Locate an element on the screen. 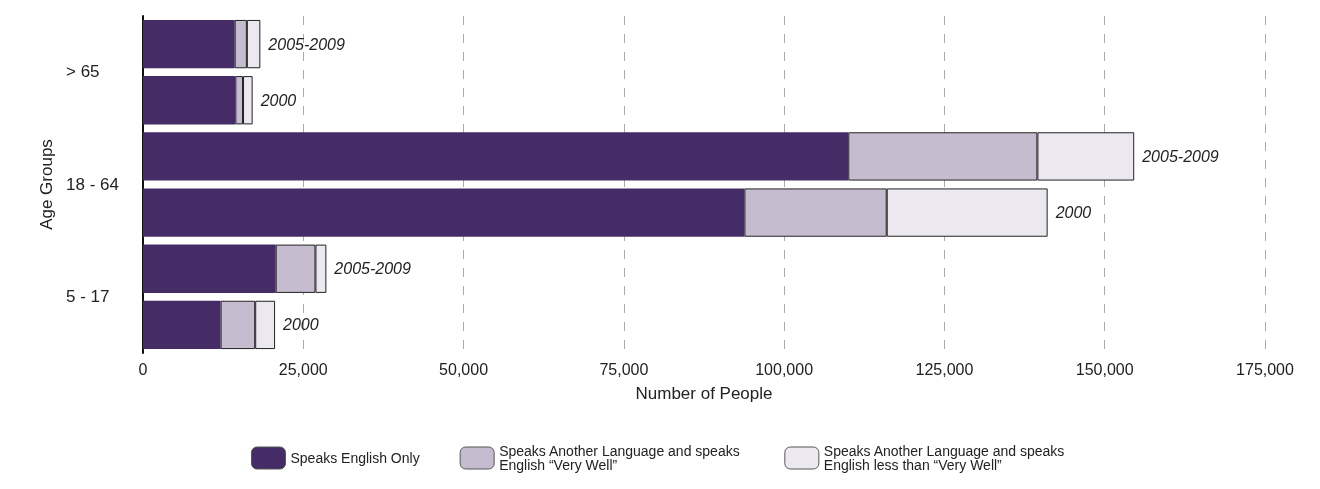  x-tick-label: 175,000 is located at coordinates (1265, 369).